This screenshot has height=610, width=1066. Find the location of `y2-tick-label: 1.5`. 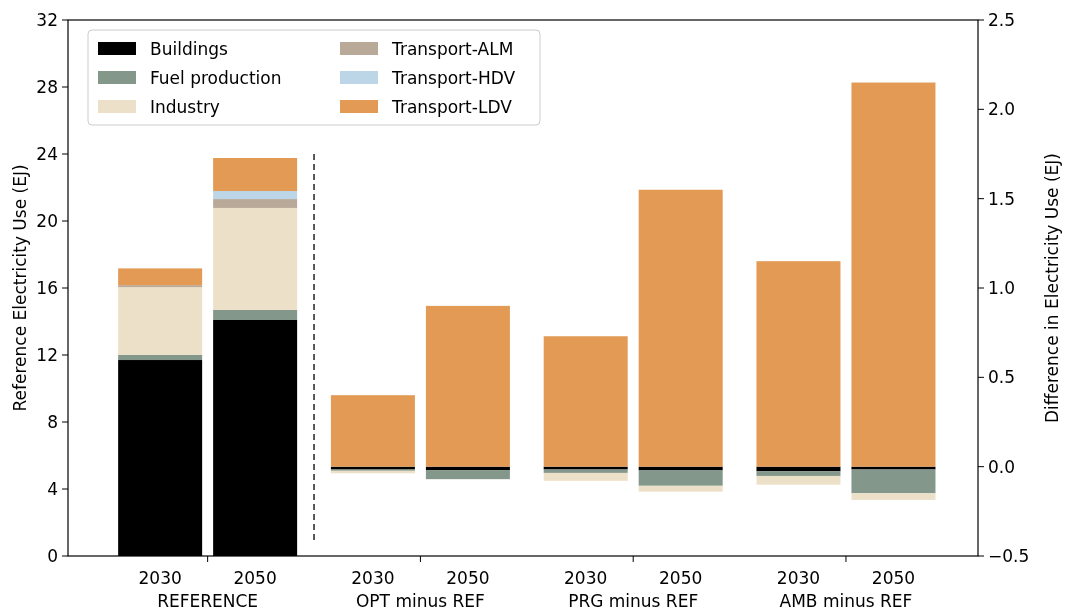

y2-tick-label: 1.5 is located at coordinates (1002, 198).